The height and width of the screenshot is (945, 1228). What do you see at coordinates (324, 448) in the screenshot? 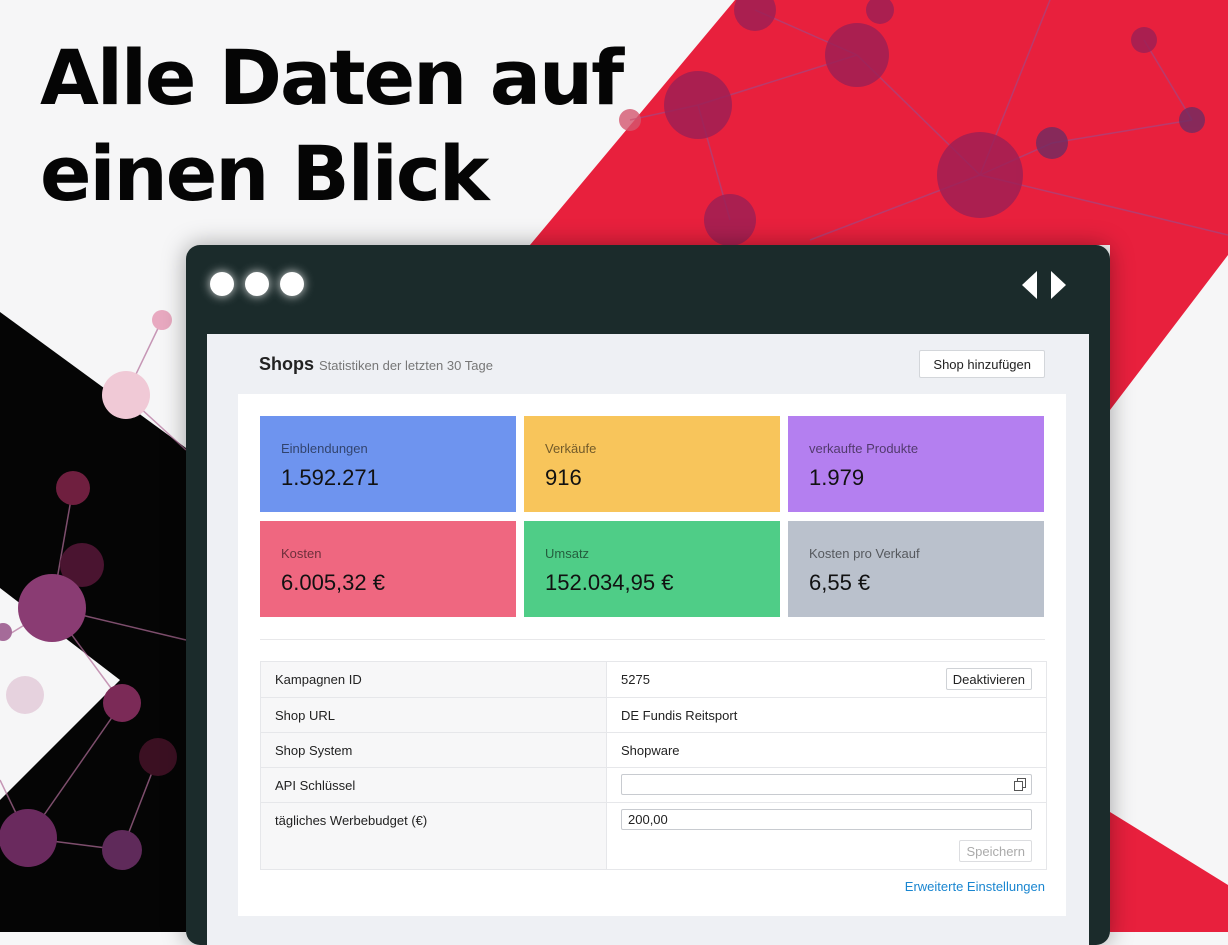
I see `stat-label: Einblendungen` at bounding box center [324, 448].